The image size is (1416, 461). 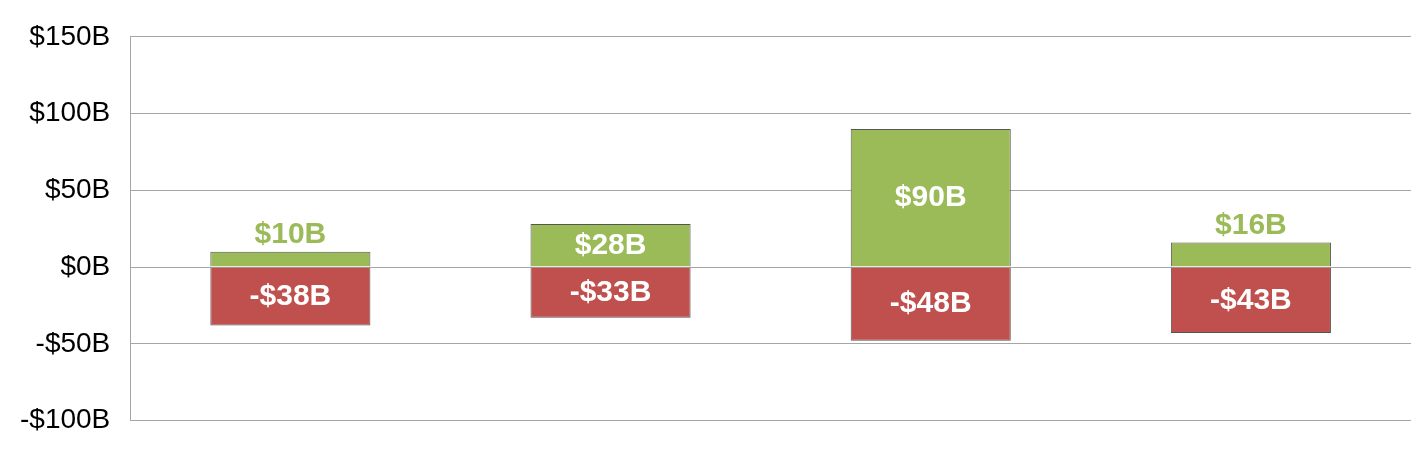 I want to click on y-tick-label: $100B, so click(x=70, y=112).